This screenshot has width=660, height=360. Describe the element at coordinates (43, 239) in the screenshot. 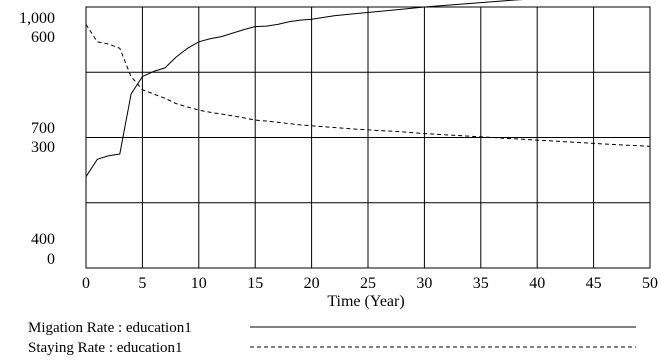

I see `y-label-base-1: 400` at that location.